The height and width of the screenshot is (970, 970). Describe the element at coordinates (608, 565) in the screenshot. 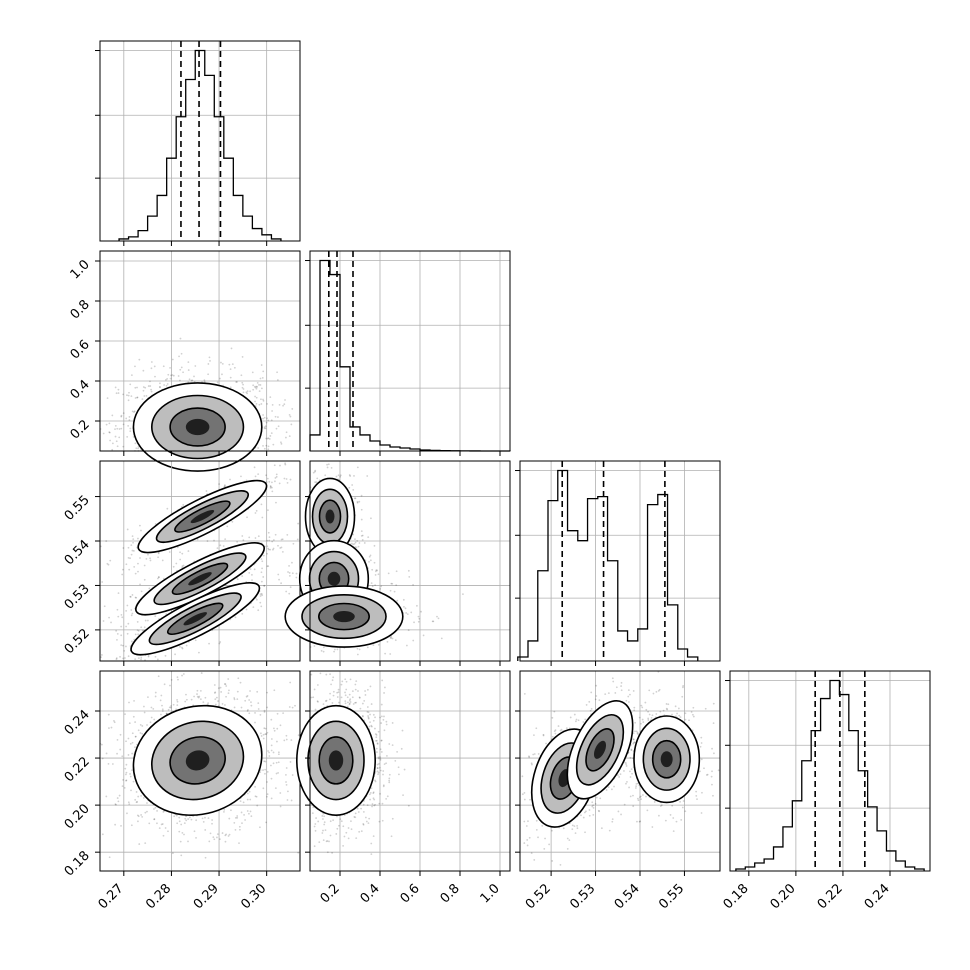

I see `hist-step` at that location.